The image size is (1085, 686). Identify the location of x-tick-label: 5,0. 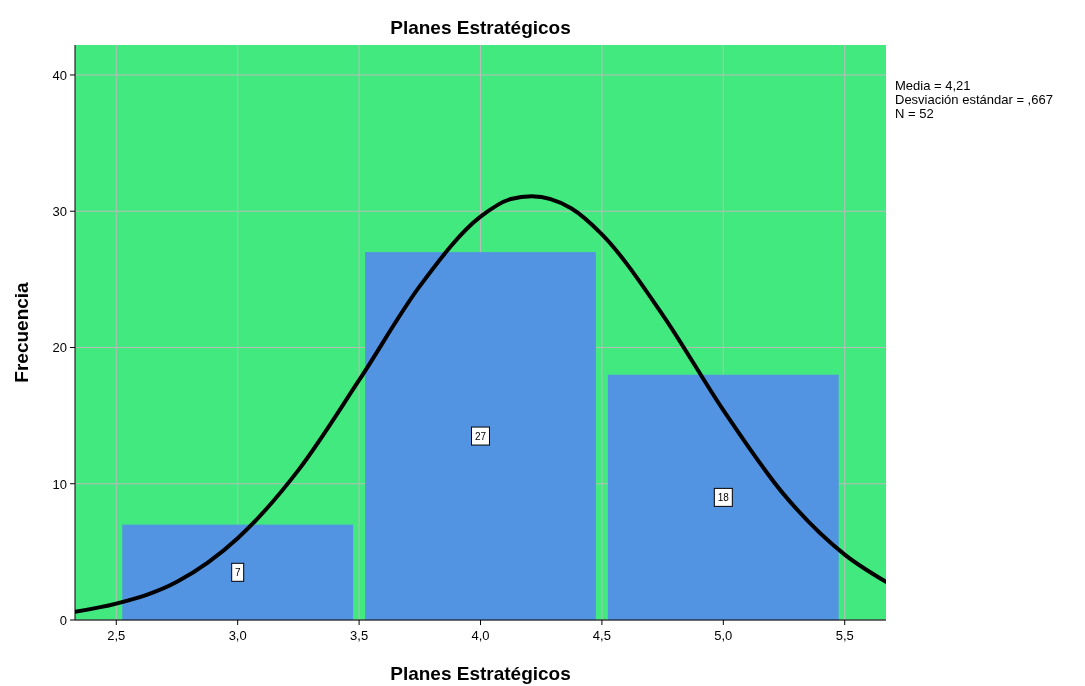
(723, 635).